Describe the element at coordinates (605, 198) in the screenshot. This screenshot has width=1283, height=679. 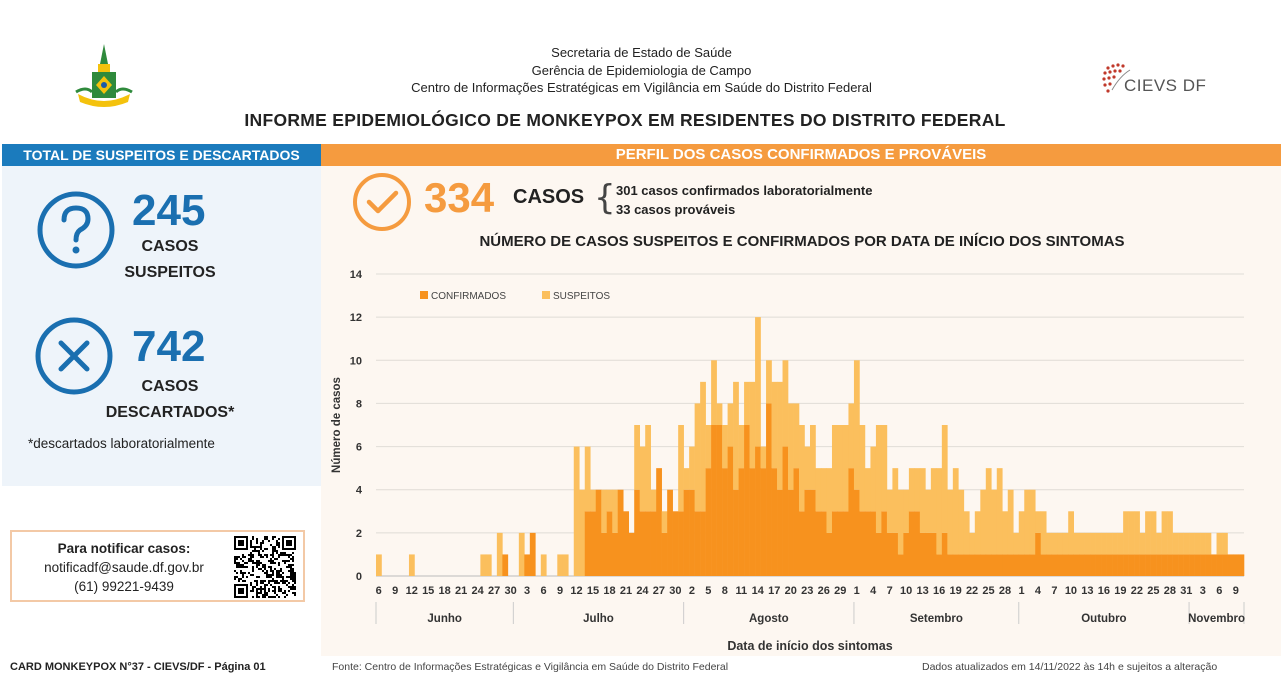
I see `brace-icon: {` at that location.